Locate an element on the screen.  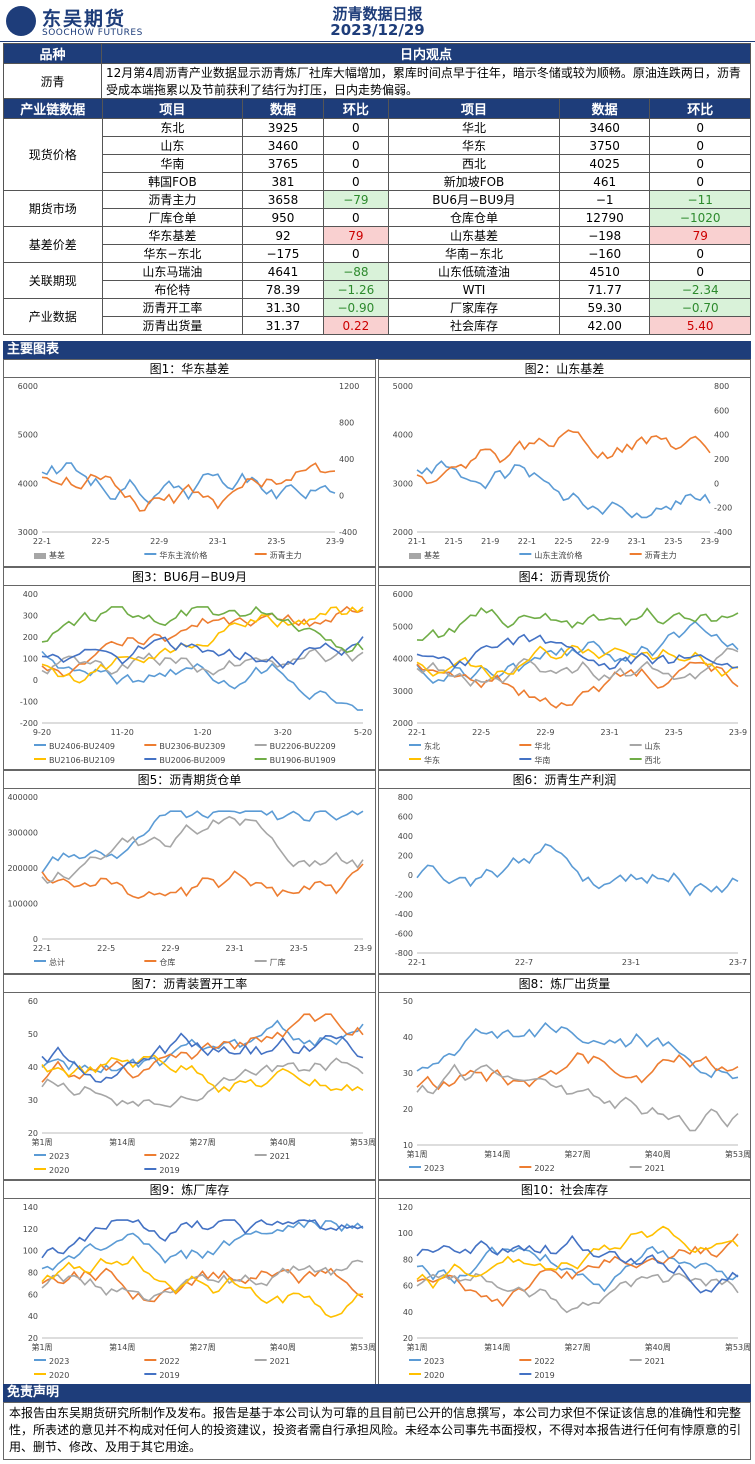
table-cell: 950 is located at coordinates (283, 217).